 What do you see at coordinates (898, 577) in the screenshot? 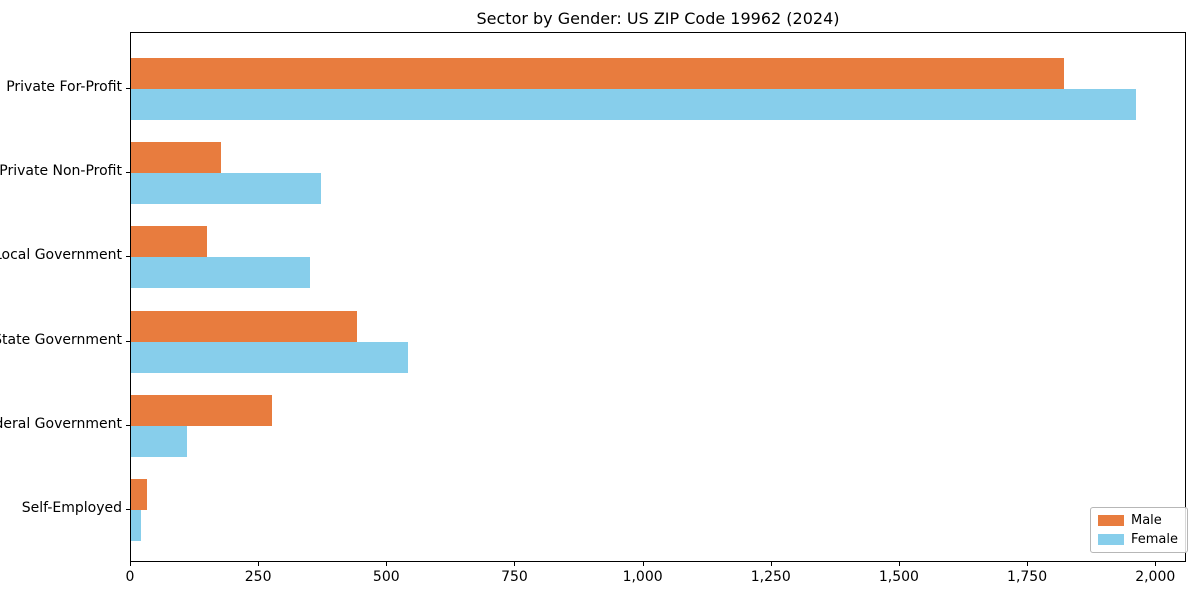
I see `x-tick-label-1-500: 1,500` at bounding box center [898, 577].